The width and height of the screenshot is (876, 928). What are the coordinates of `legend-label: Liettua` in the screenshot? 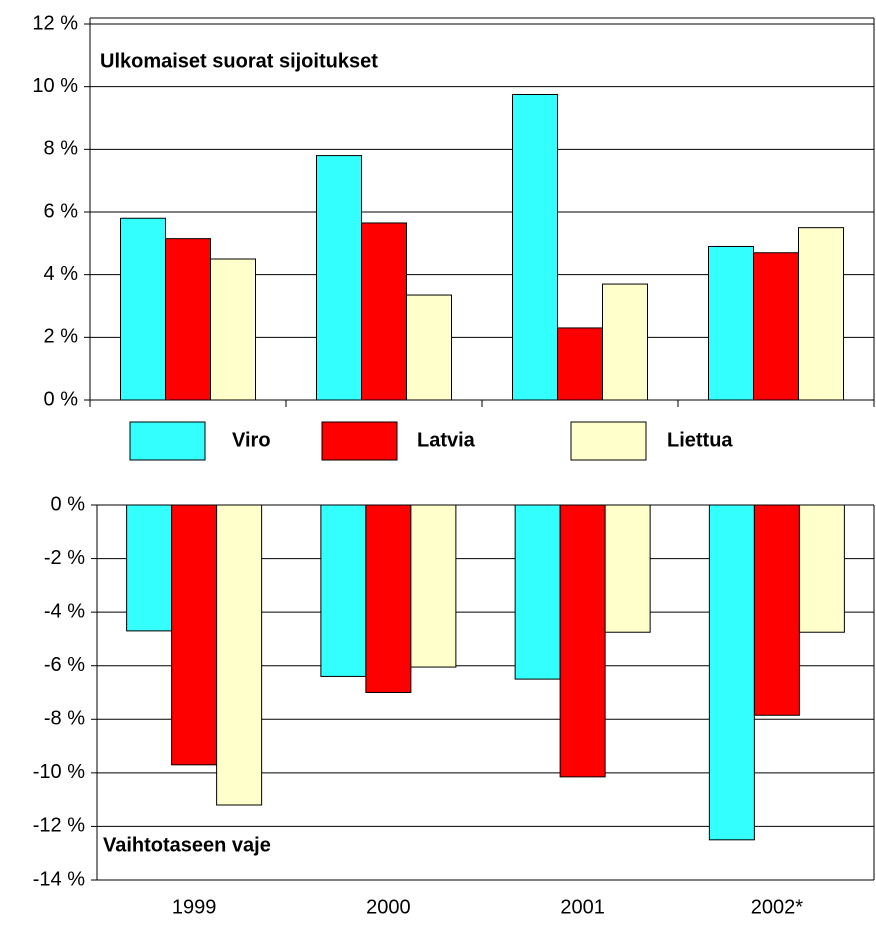 It's located at (700, 440).